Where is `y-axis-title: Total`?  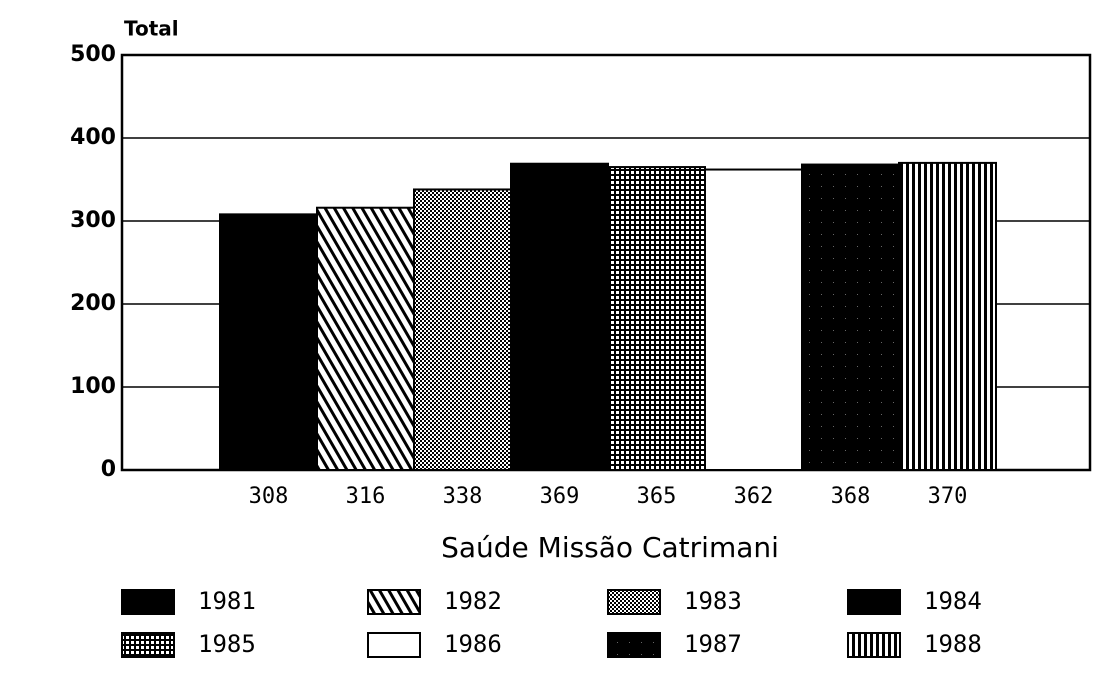
y-axis-title: Total is located at coordinates (151, 29).